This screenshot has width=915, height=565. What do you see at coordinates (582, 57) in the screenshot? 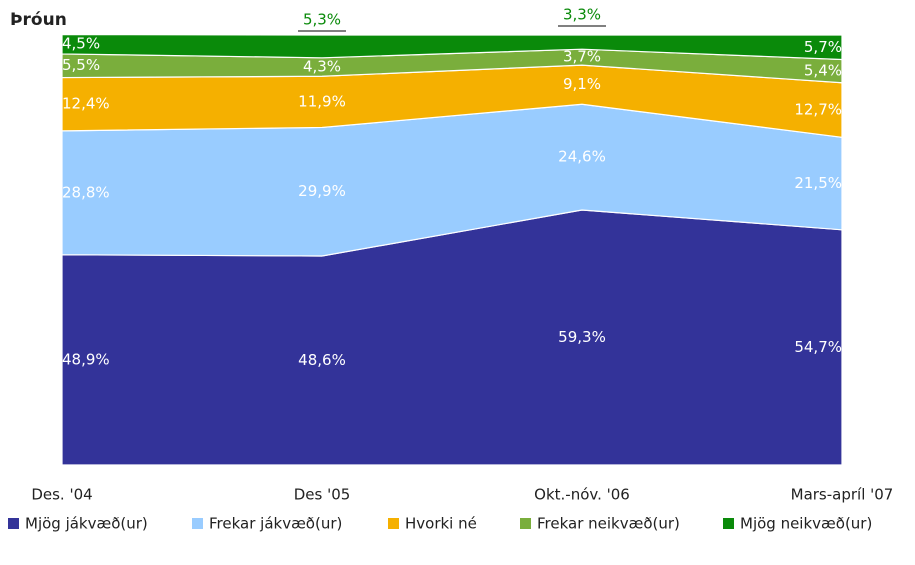
I see `data-label: 3,7%` at bounding box center [582, 57].